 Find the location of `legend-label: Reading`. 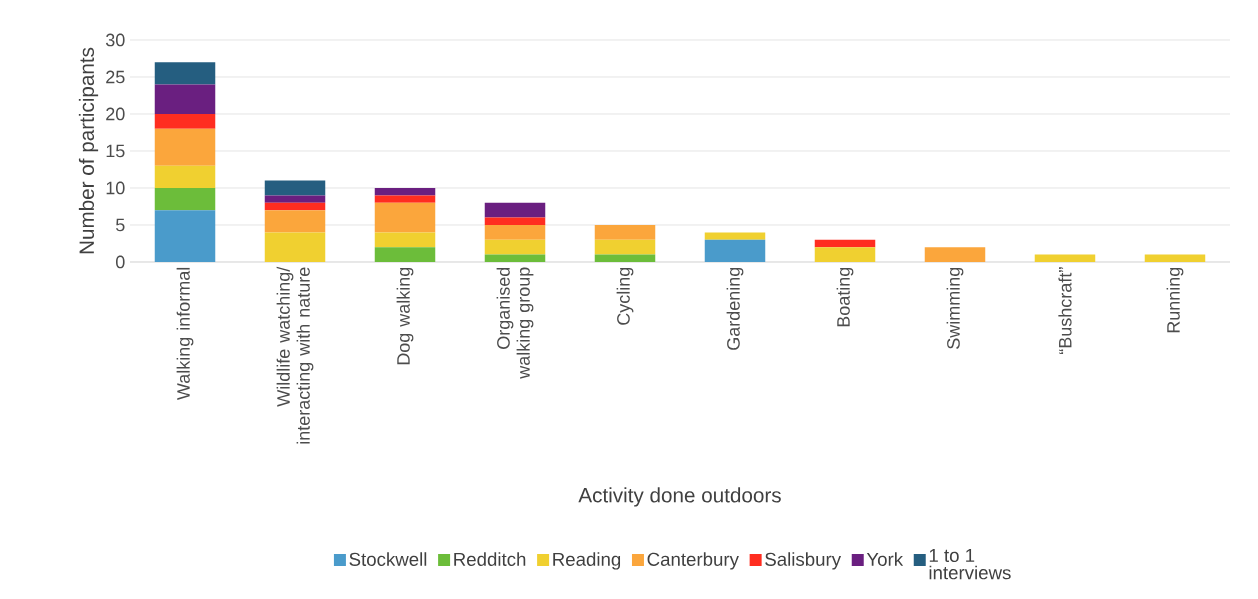

legend-label: Reading is located at coordinates (587, 561).